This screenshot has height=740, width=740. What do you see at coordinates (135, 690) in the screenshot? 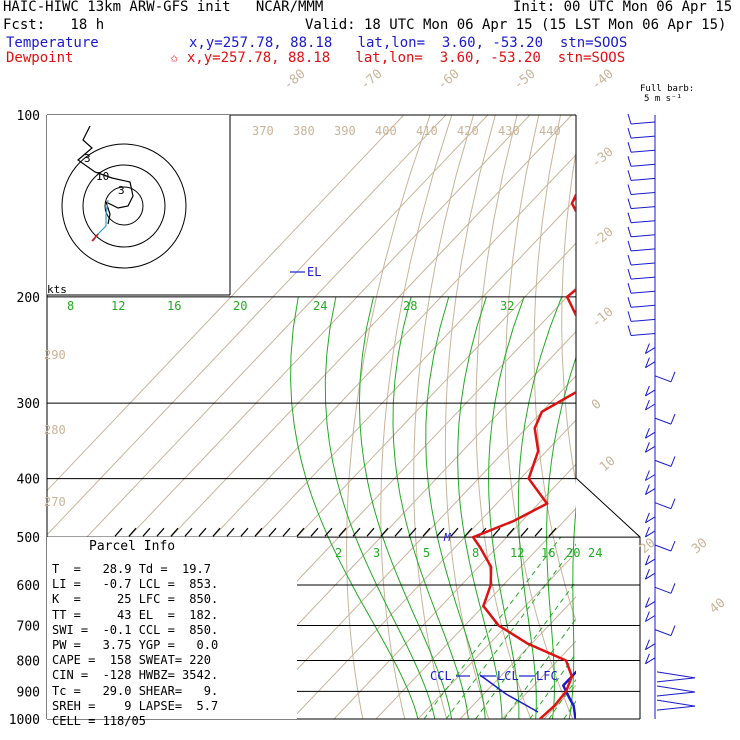
I see `parcel-info-row: Tc = 29.0 SHEAR= 9.` at bounding box center [135, 690].